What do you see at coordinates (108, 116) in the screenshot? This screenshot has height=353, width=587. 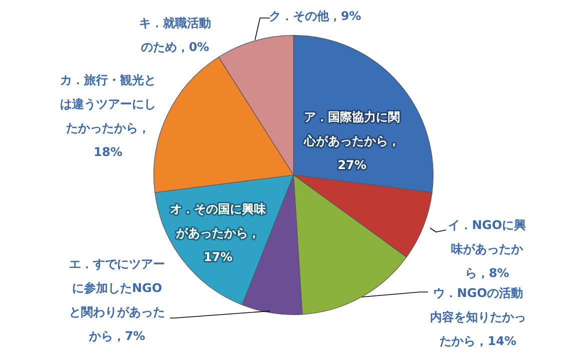 I see `slice-label: カ．旅行・観光とは違うツアーにしたかったから，18%` at bounding box center [108, 116].